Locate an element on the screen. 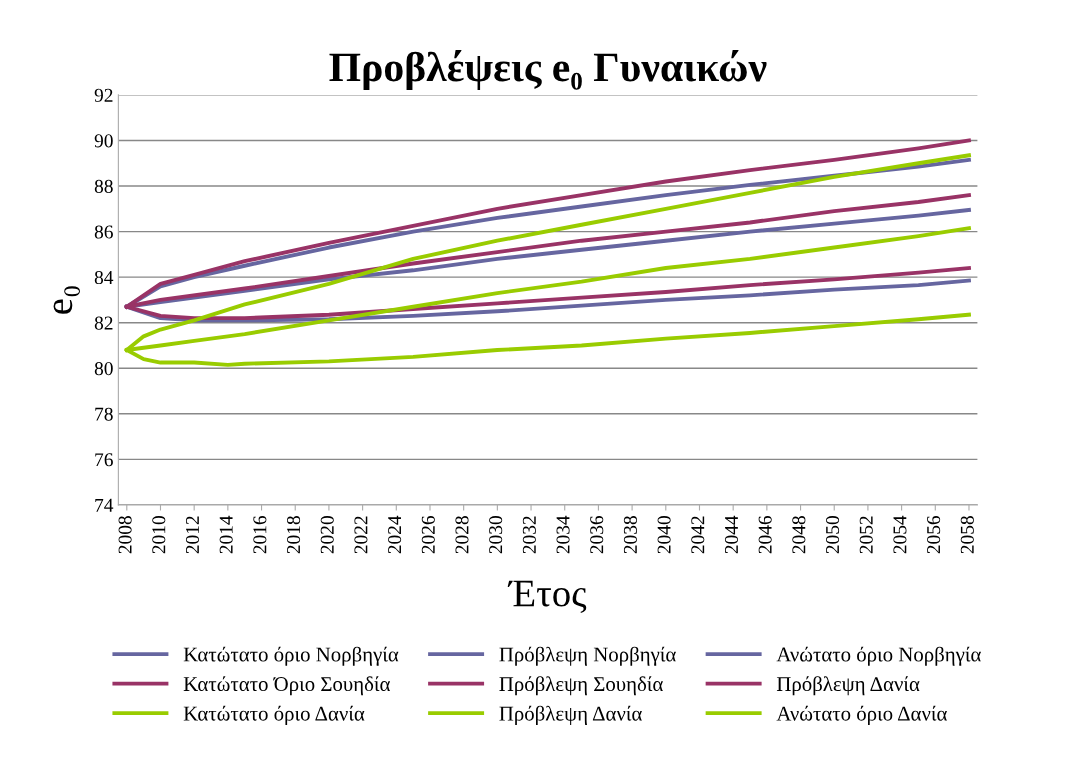 The image size is (1086, 778). y-tick-label: 90 is located at coordinates (103, 141).